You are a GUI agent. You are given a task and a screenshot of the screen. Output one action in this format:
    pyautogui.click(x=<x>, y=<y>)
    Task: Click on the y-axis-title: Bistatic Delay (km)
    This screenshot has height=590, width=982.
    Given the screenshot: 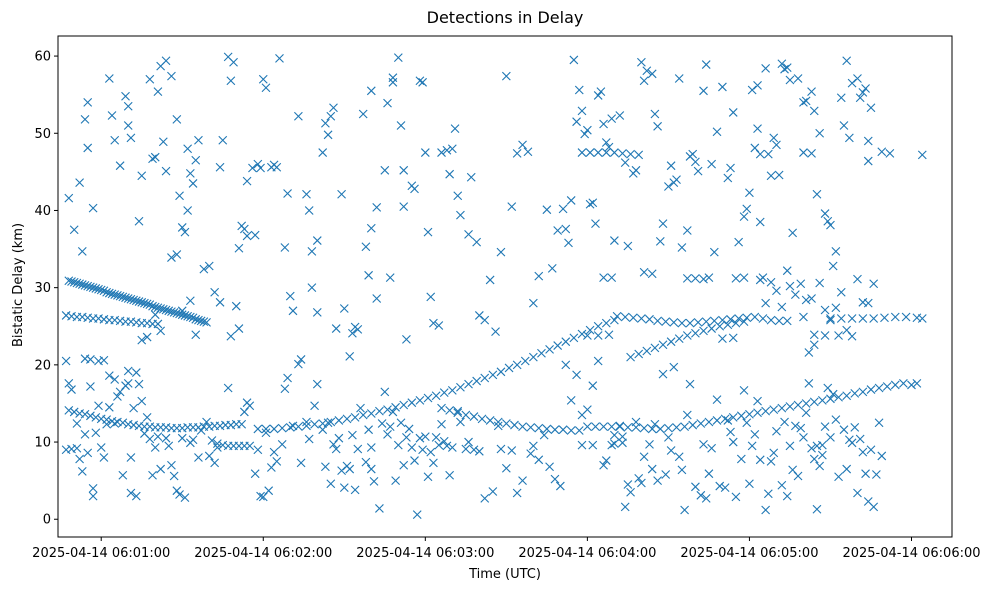 What is the action you would take?
    pyautogui.click(x=18, y=285)
    